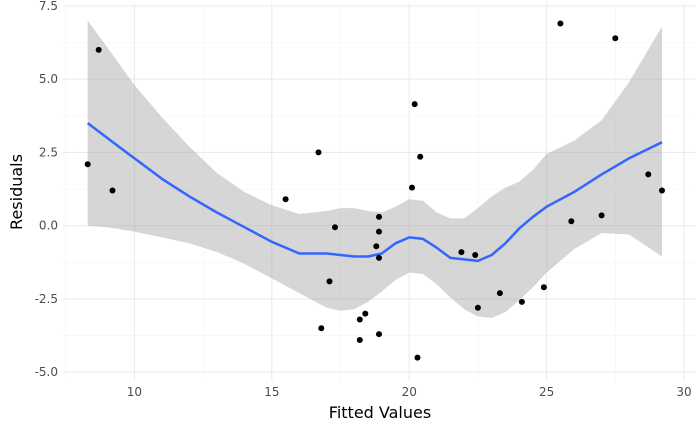  What do you see at coordinates (46, 372) in the screenshot?
I see `y-tick-label: -5.0` at bounding box center [46, 372].